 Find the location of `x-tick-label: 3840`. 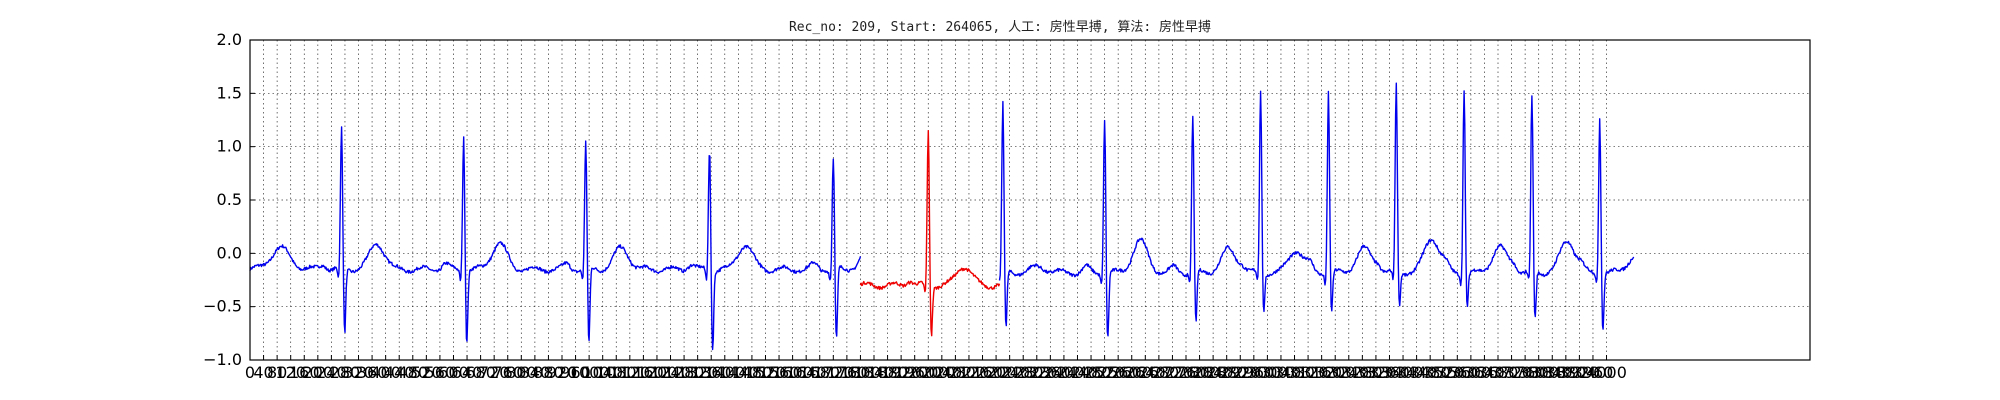

x-tick-label: 3840 is located at coordinates (1552, 372).